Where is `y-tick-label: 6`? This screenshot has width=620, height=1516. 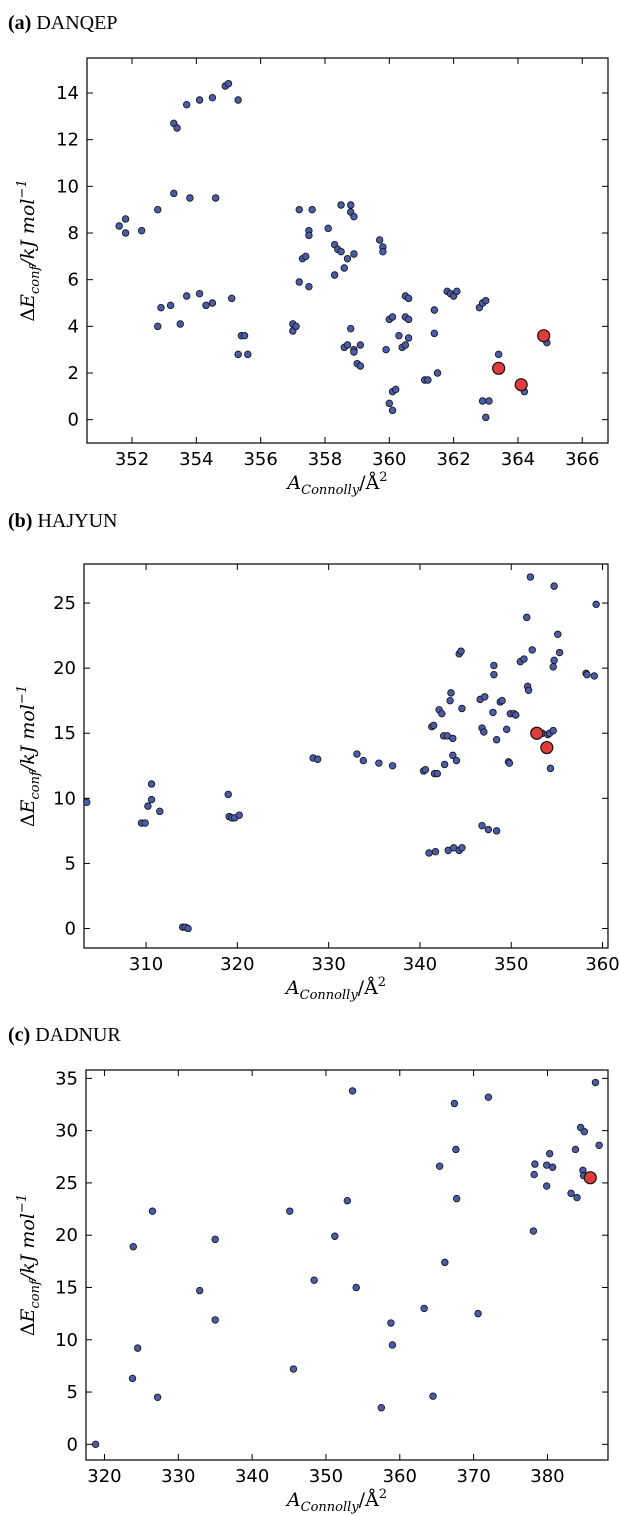
y-tick-label: 6 is located at coordinates (73, 280).